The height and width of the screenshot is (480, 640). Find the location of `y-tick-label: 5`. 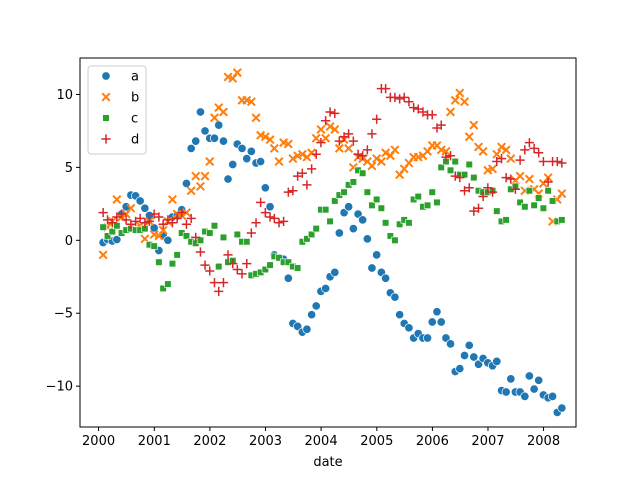

y-tick-label: 5 is located at coordinates (69, 168).